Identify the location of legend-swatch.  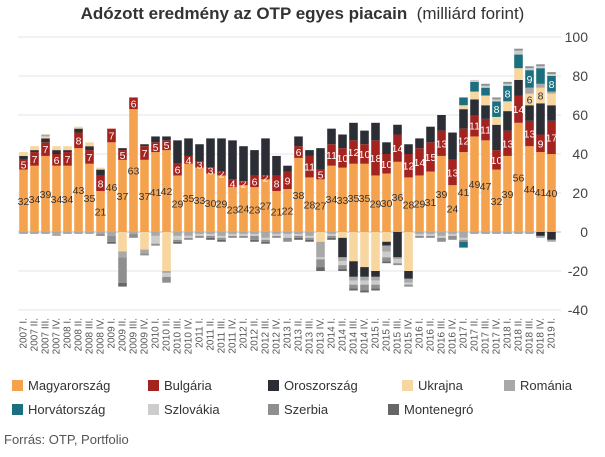
(273, 385).